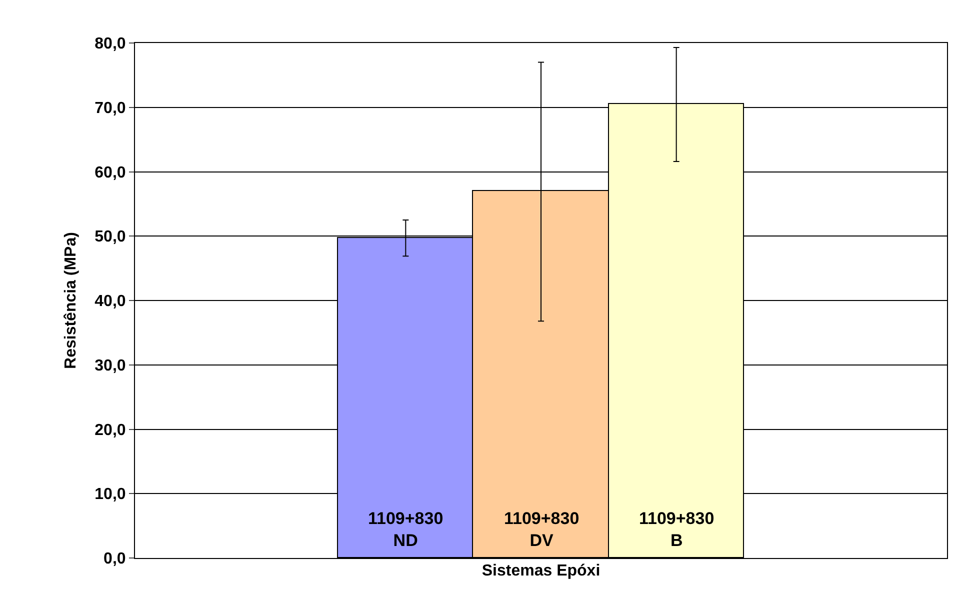  I want to click on x-tick-label: 1109+830 DV, so click(542, 529).